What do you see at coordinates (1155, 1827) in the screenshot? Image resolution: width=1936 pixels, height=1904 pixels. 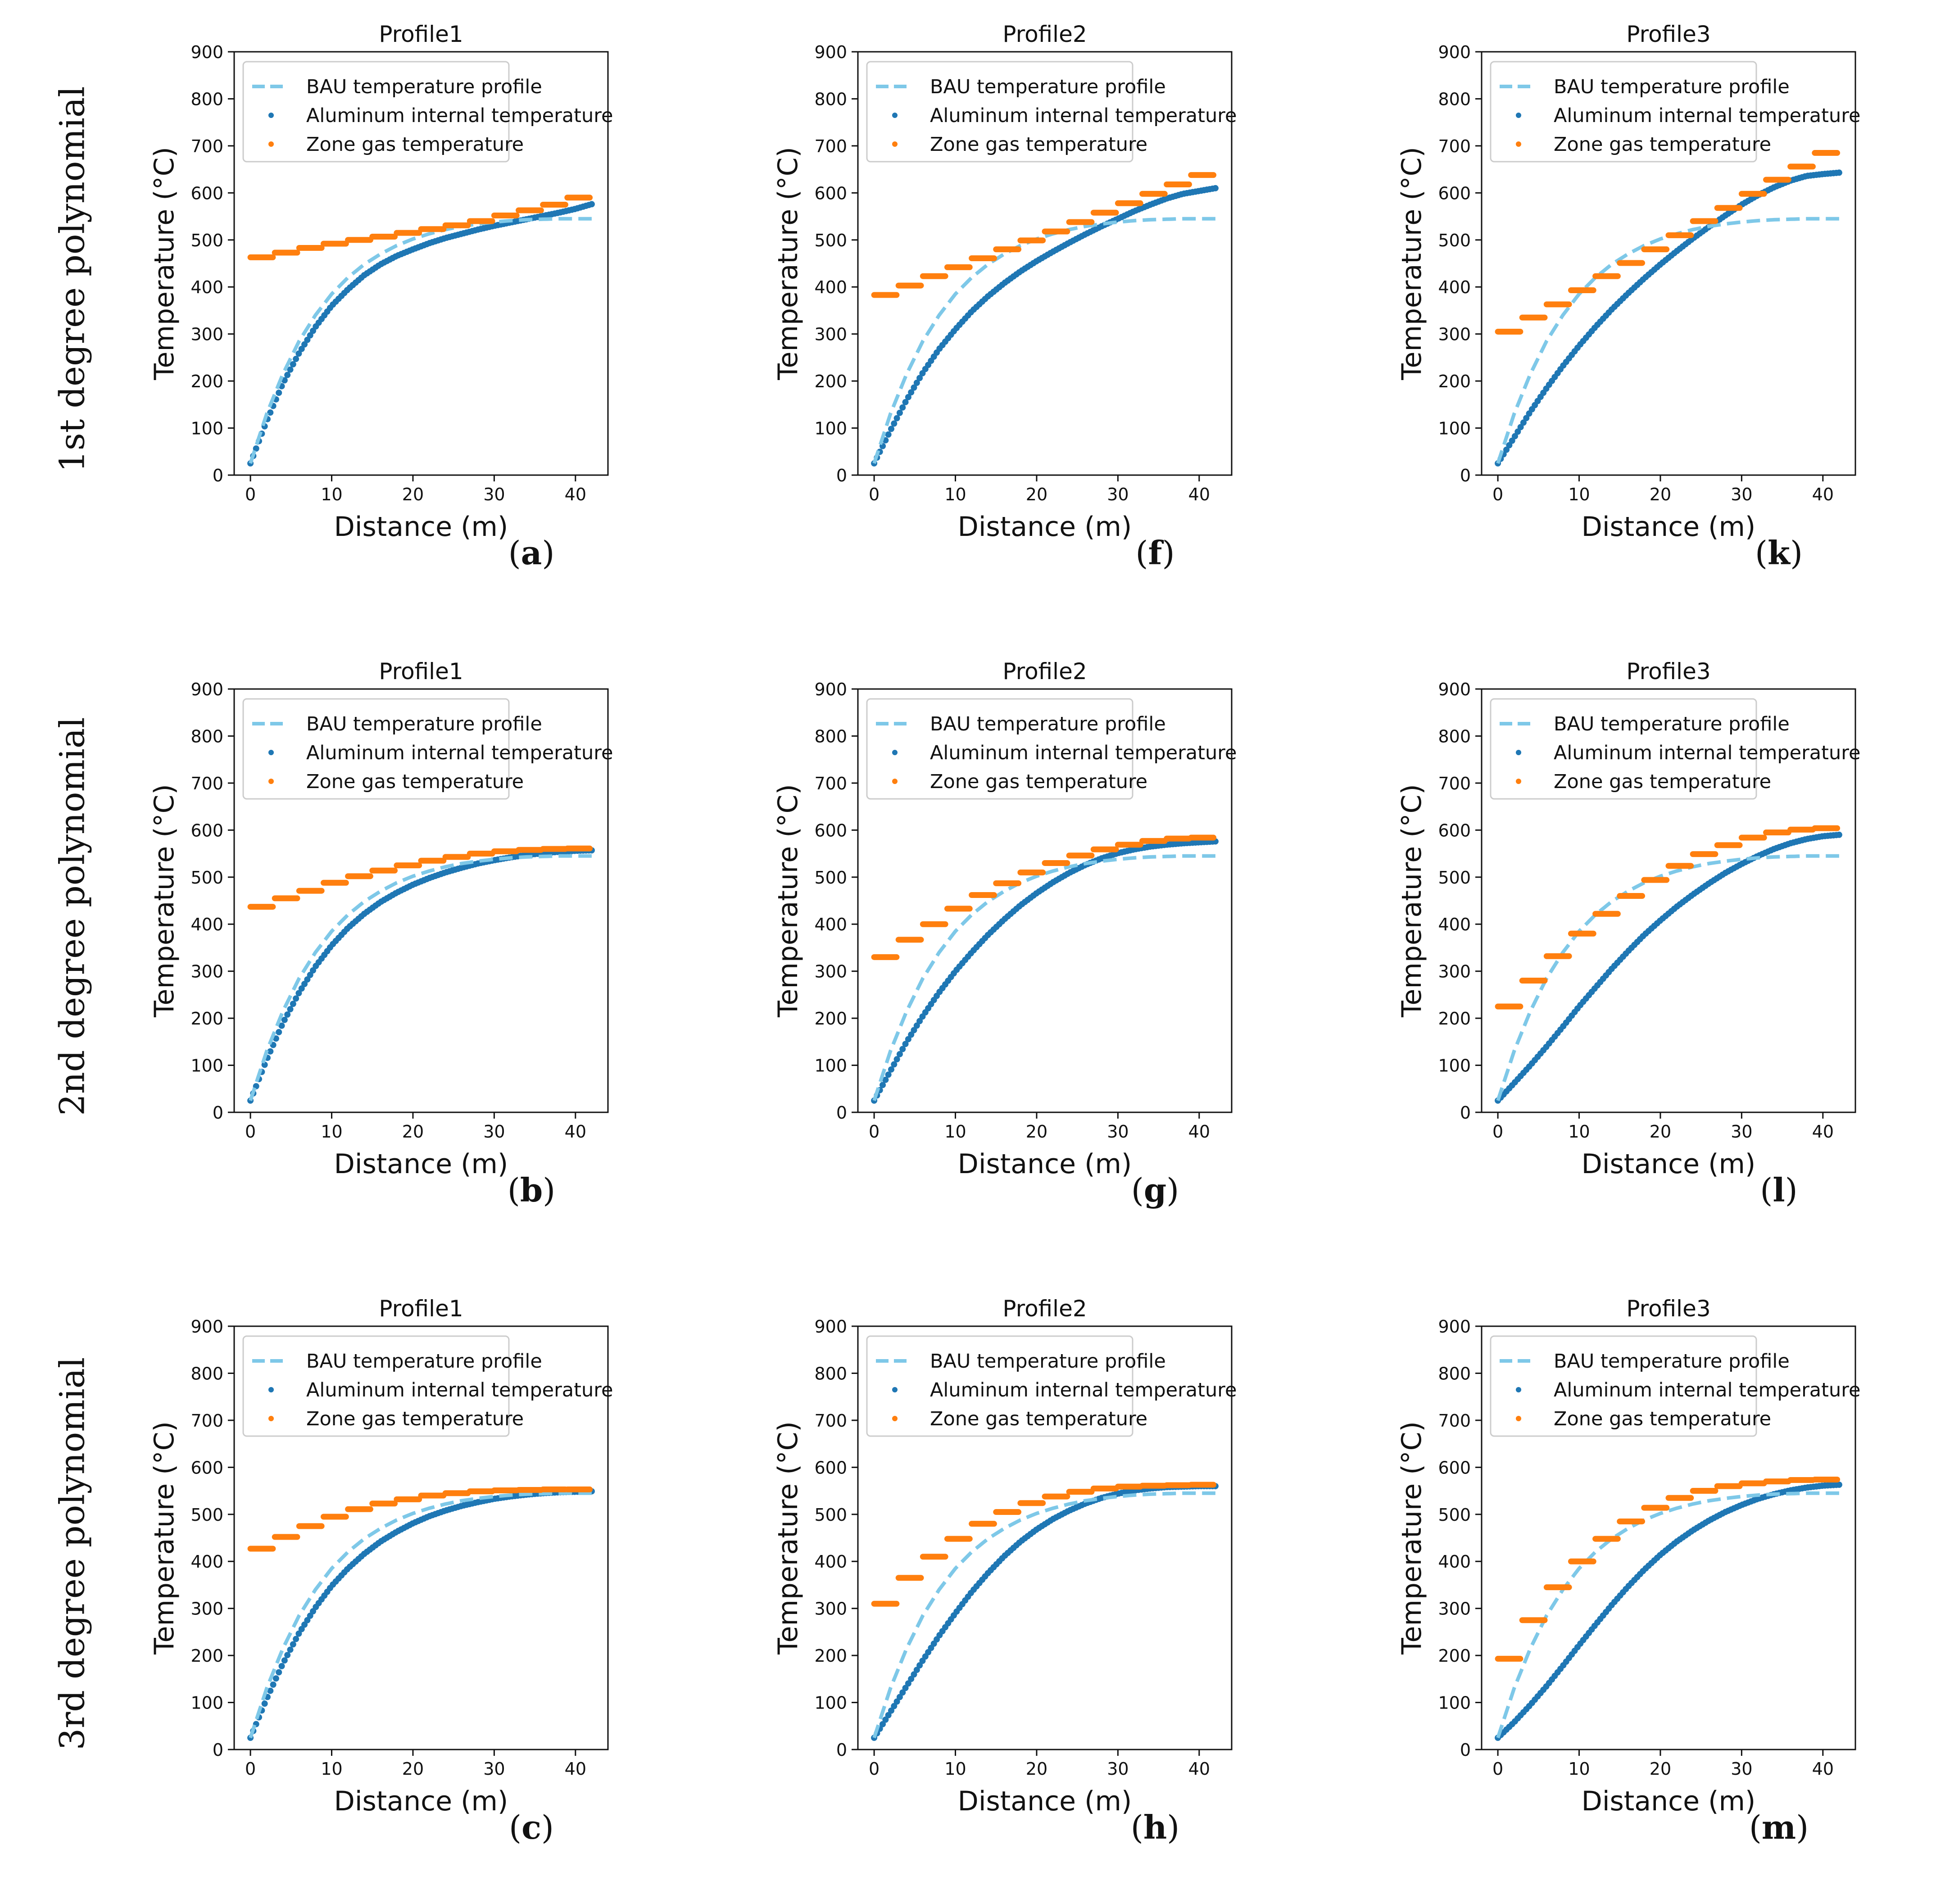 I see `panel-caption-h: (h)` at bounding box center [1155, 1827].